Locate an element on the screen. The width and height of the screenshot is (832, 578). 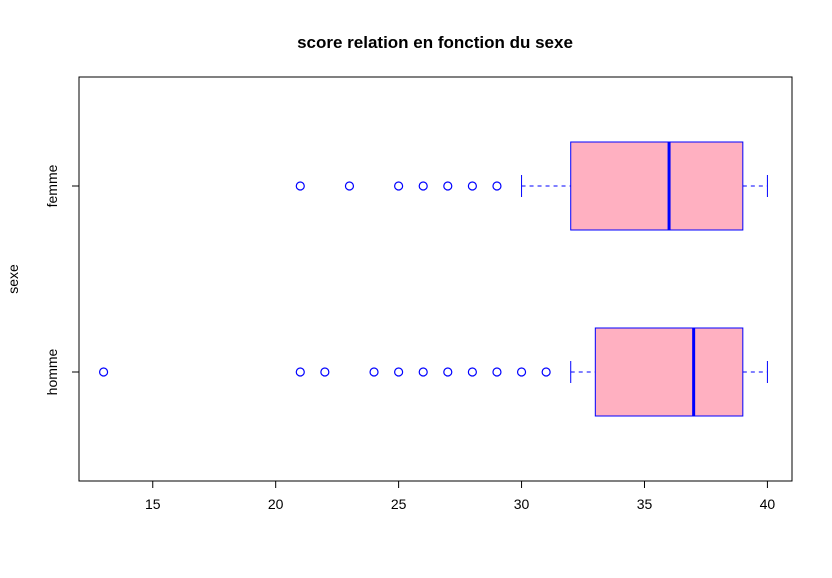
y-tick-label-homme: homme is located at coordinates (52, 371).